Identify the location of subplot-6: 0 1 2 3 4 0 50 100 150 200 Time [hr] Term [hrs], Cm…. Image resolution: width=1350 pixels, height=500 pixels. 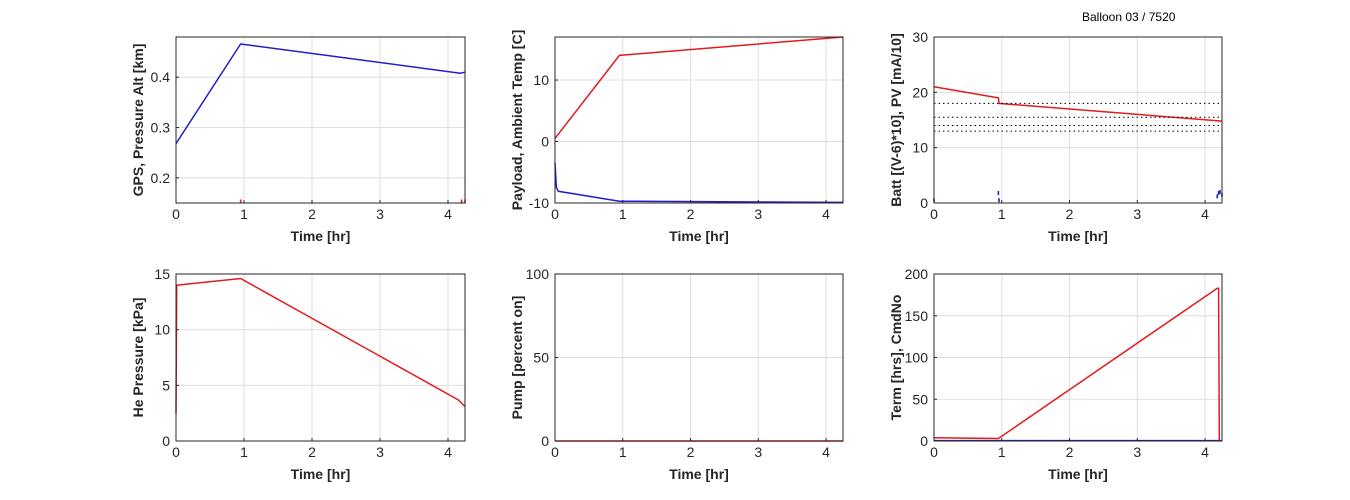
(1055, 374).